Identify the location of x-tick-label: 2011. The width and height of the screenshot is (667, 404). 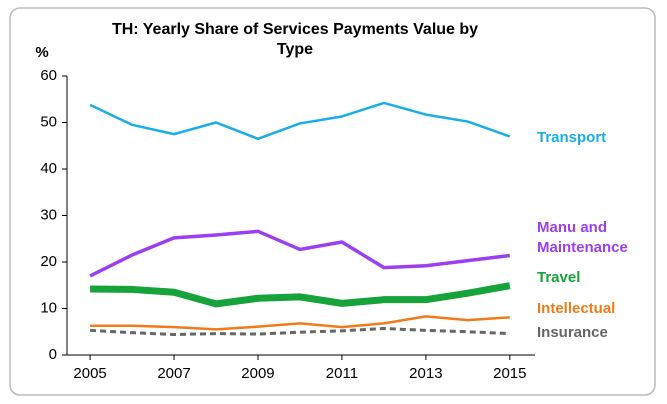
(342, 373).